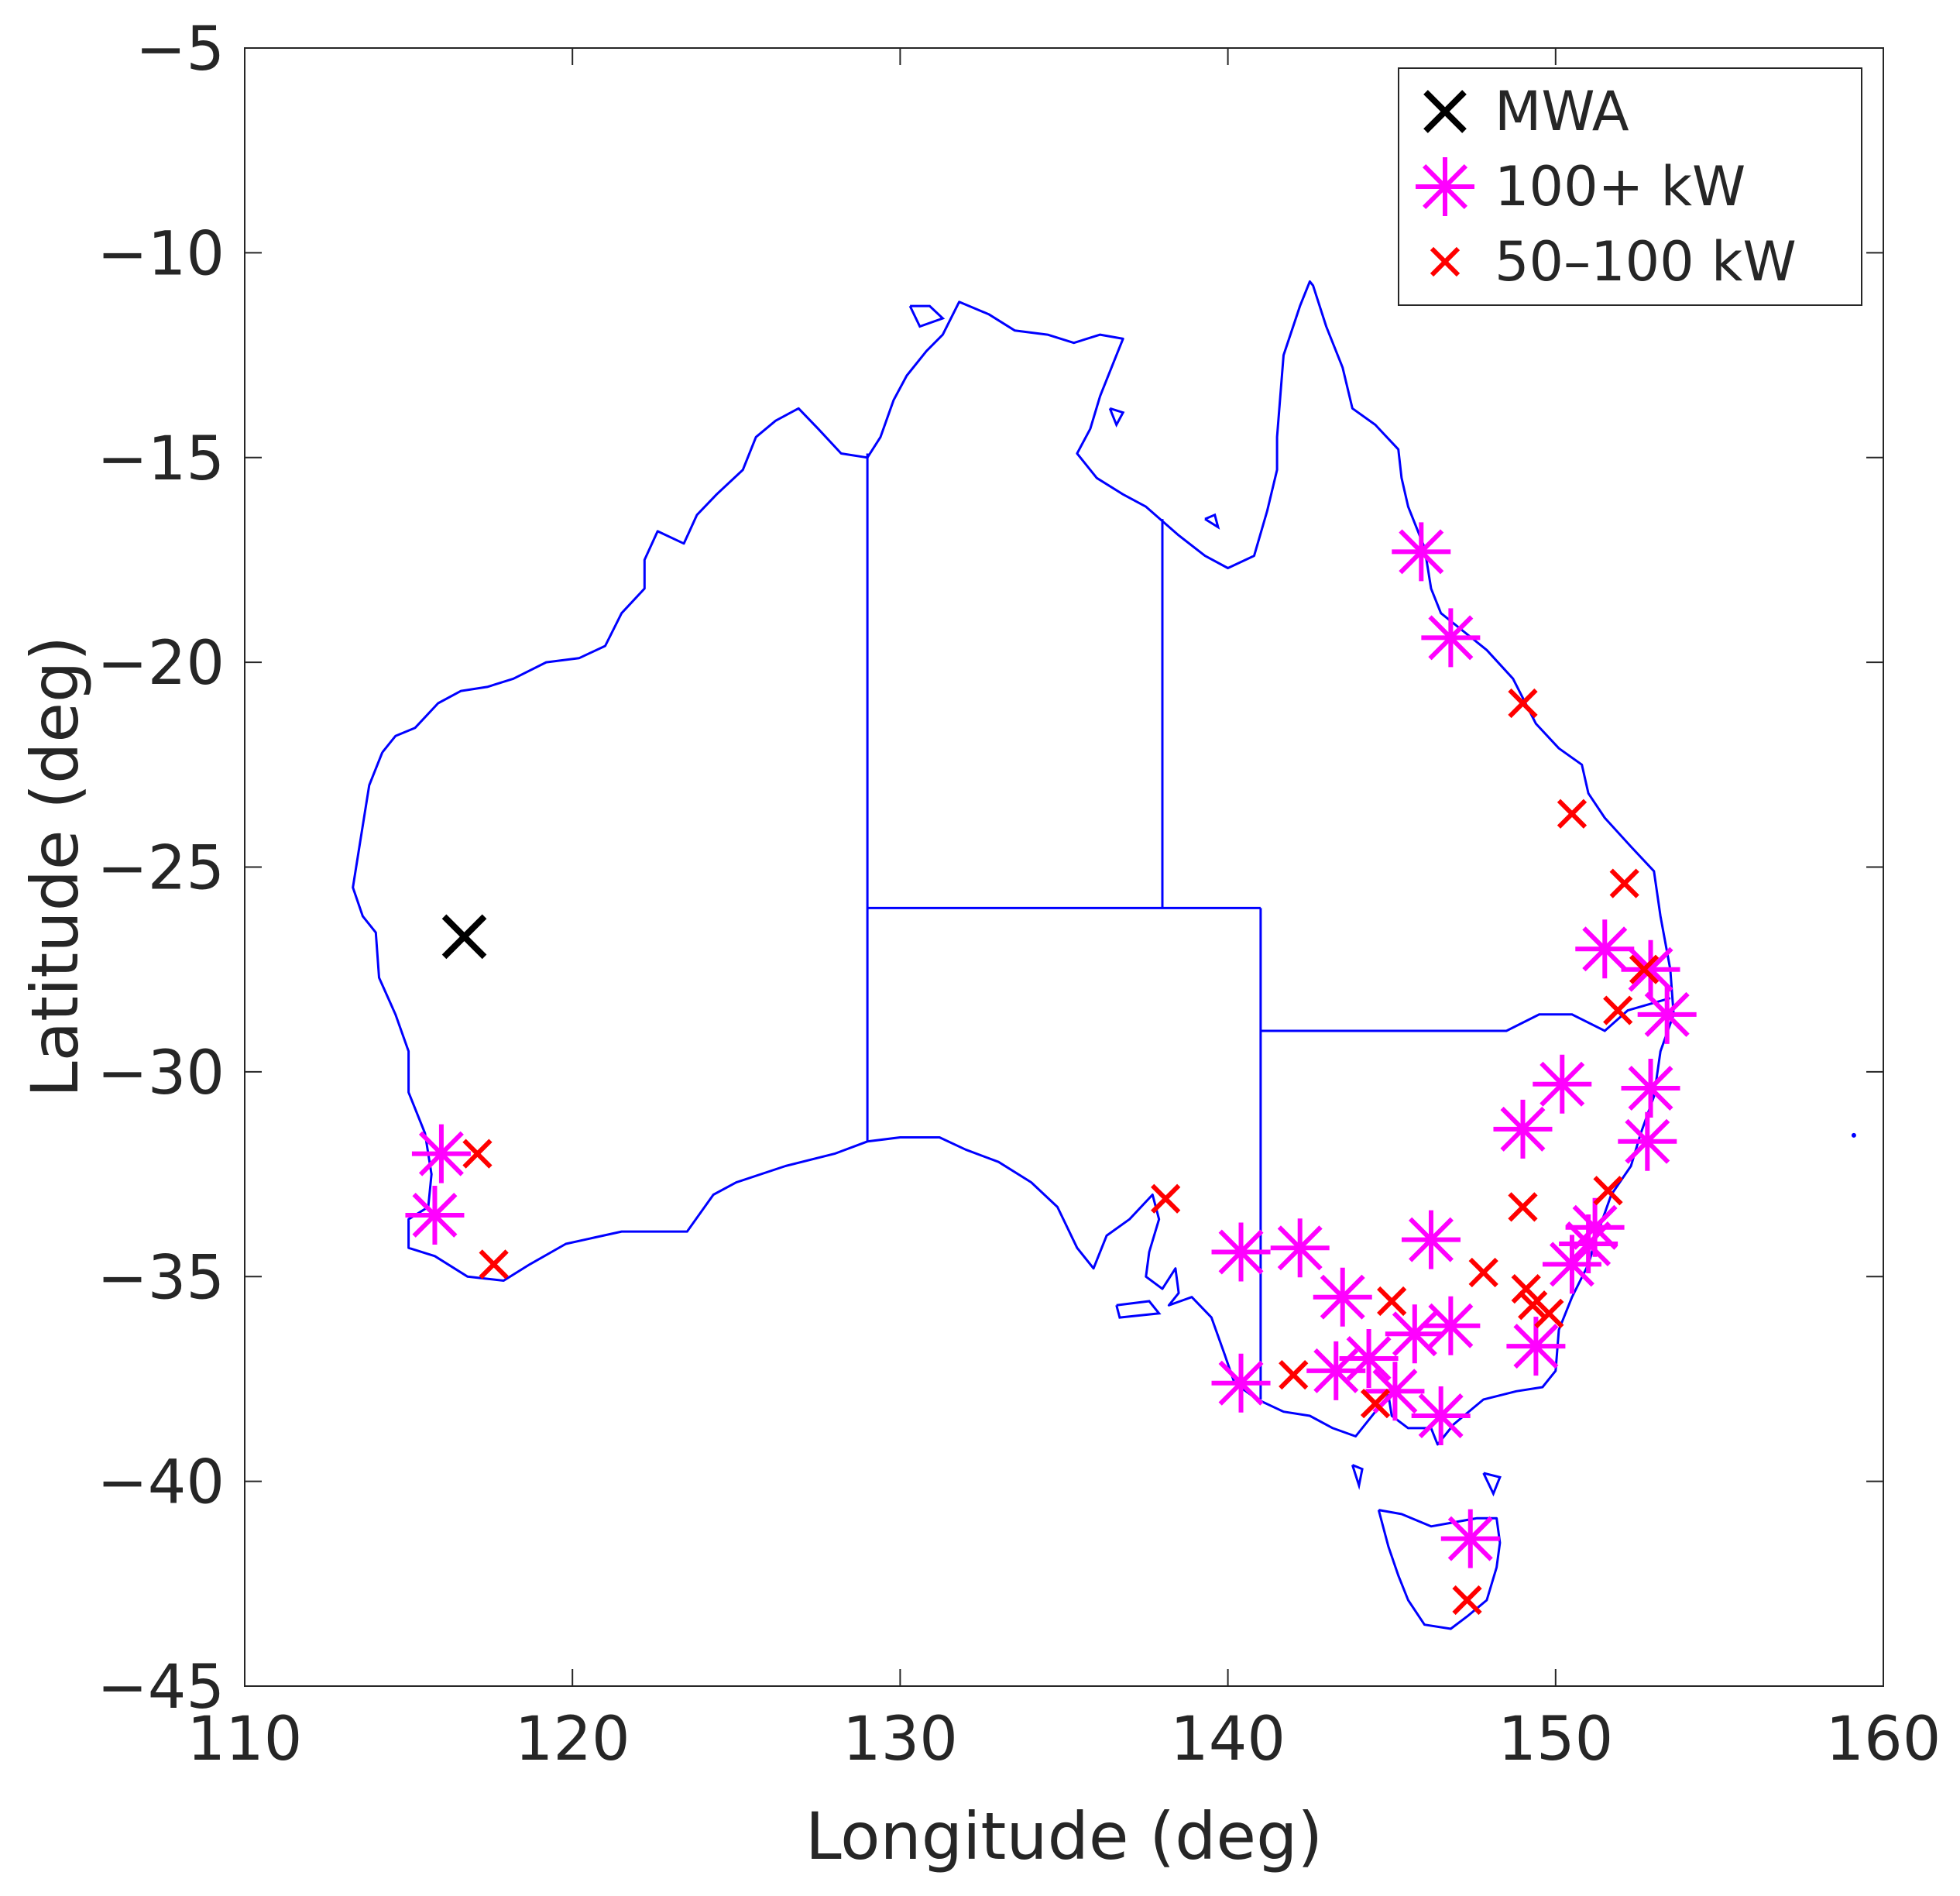 The height and width of the screenshot is (1896, 1960). What do you see at coordinates (55, 866) in the screenshot?
I see `y-axis-title: Latitude (deg)` at bounding box center [55, 866].